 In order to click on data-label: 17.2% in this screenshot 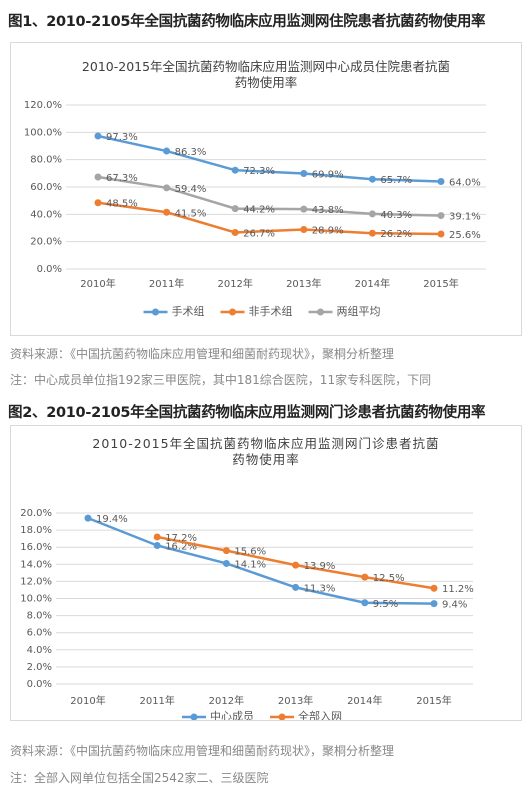, I will do `click(181, 538)`.